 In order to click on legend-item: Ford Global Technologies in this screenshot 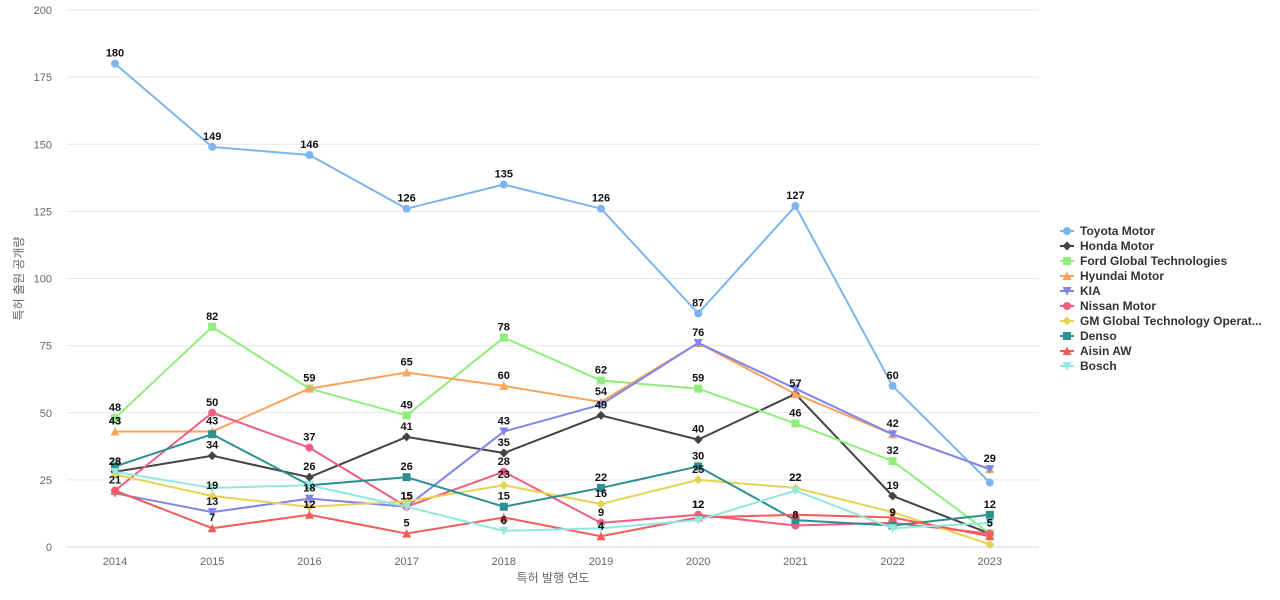, I will do `click(1143, 261)`.